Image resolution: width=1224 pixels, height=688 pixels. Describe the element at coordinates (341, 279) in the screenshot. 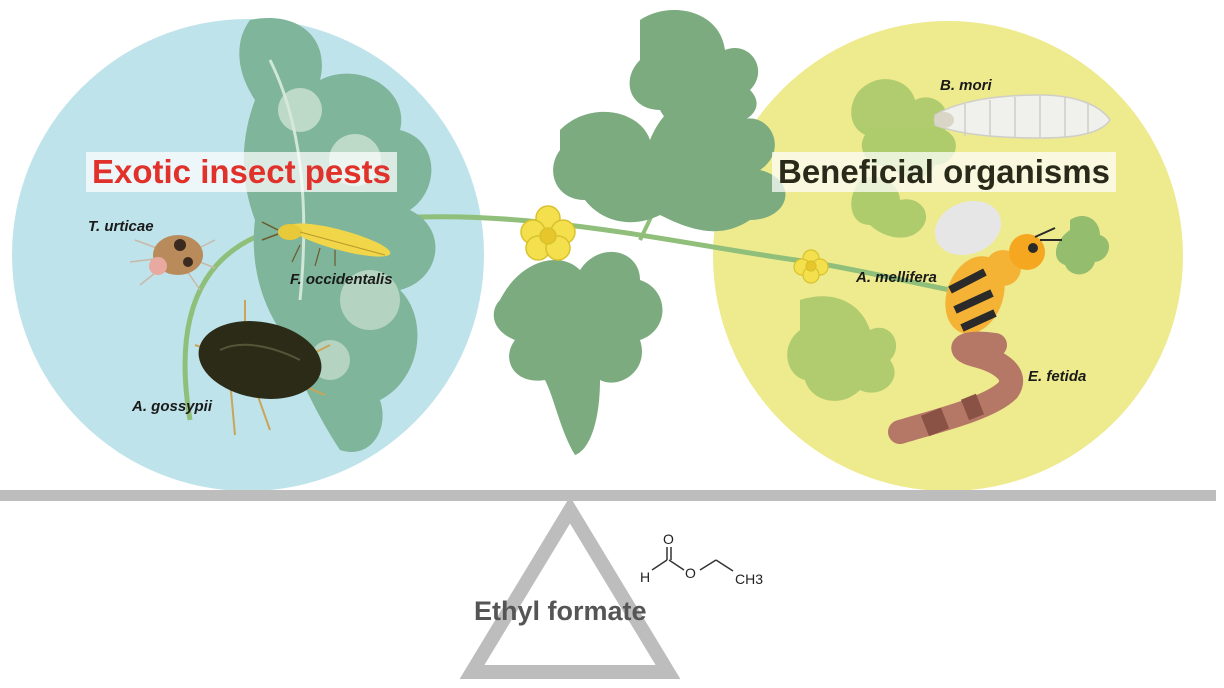

I see `label-f-occidentalis: F. occidentalis` at that location.